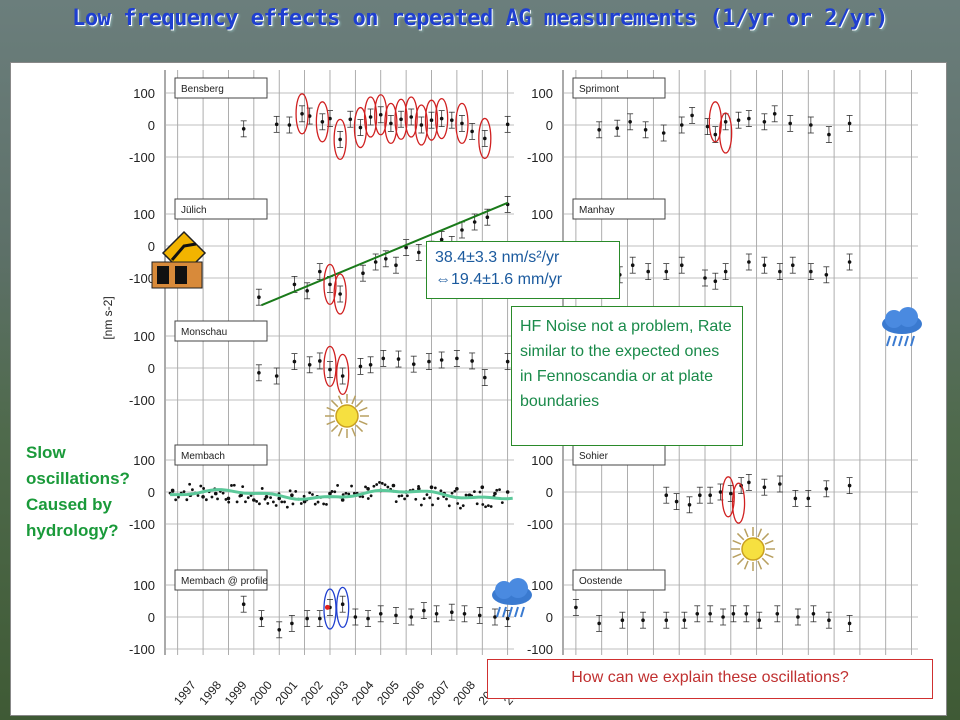 The width and height of the screenshot is (960, 720). Describe the element at coordinates (224, 581) in the screenshot. I see `station-label: Membach @ profile` at that location.